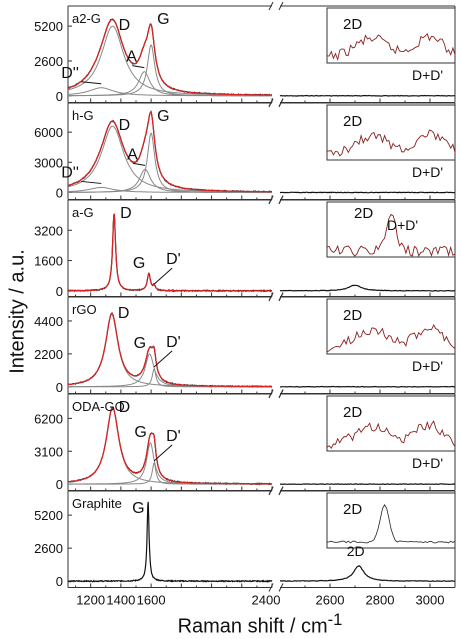  What do you see at coordinates (48, 230) in the screenshot?
I see `y-tick-label: 3200` at bounding box center [48, 230].